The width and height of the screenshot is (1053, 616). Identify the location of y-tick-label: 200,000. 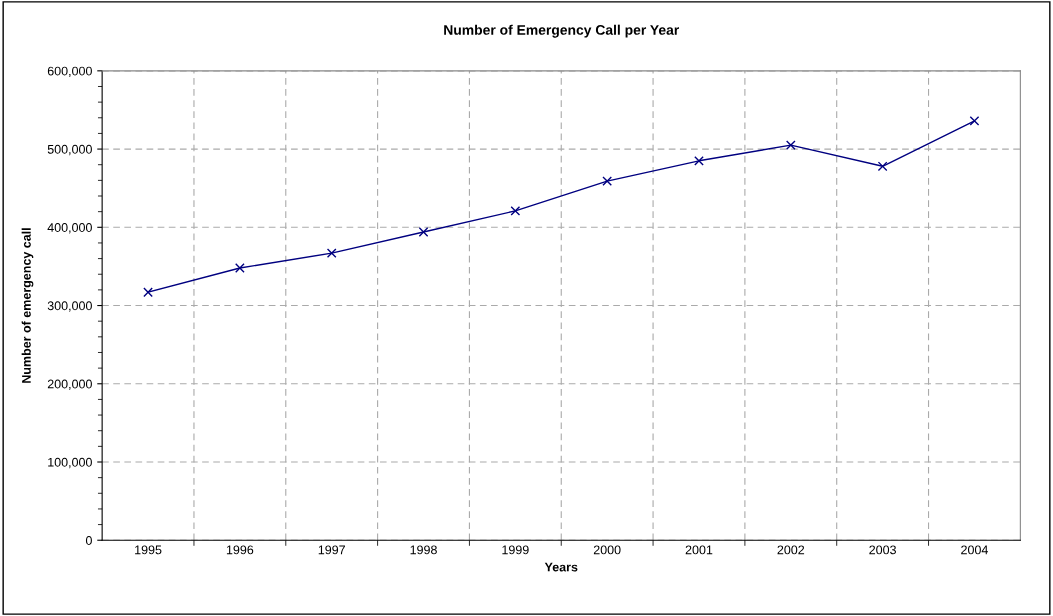
(69, 384).